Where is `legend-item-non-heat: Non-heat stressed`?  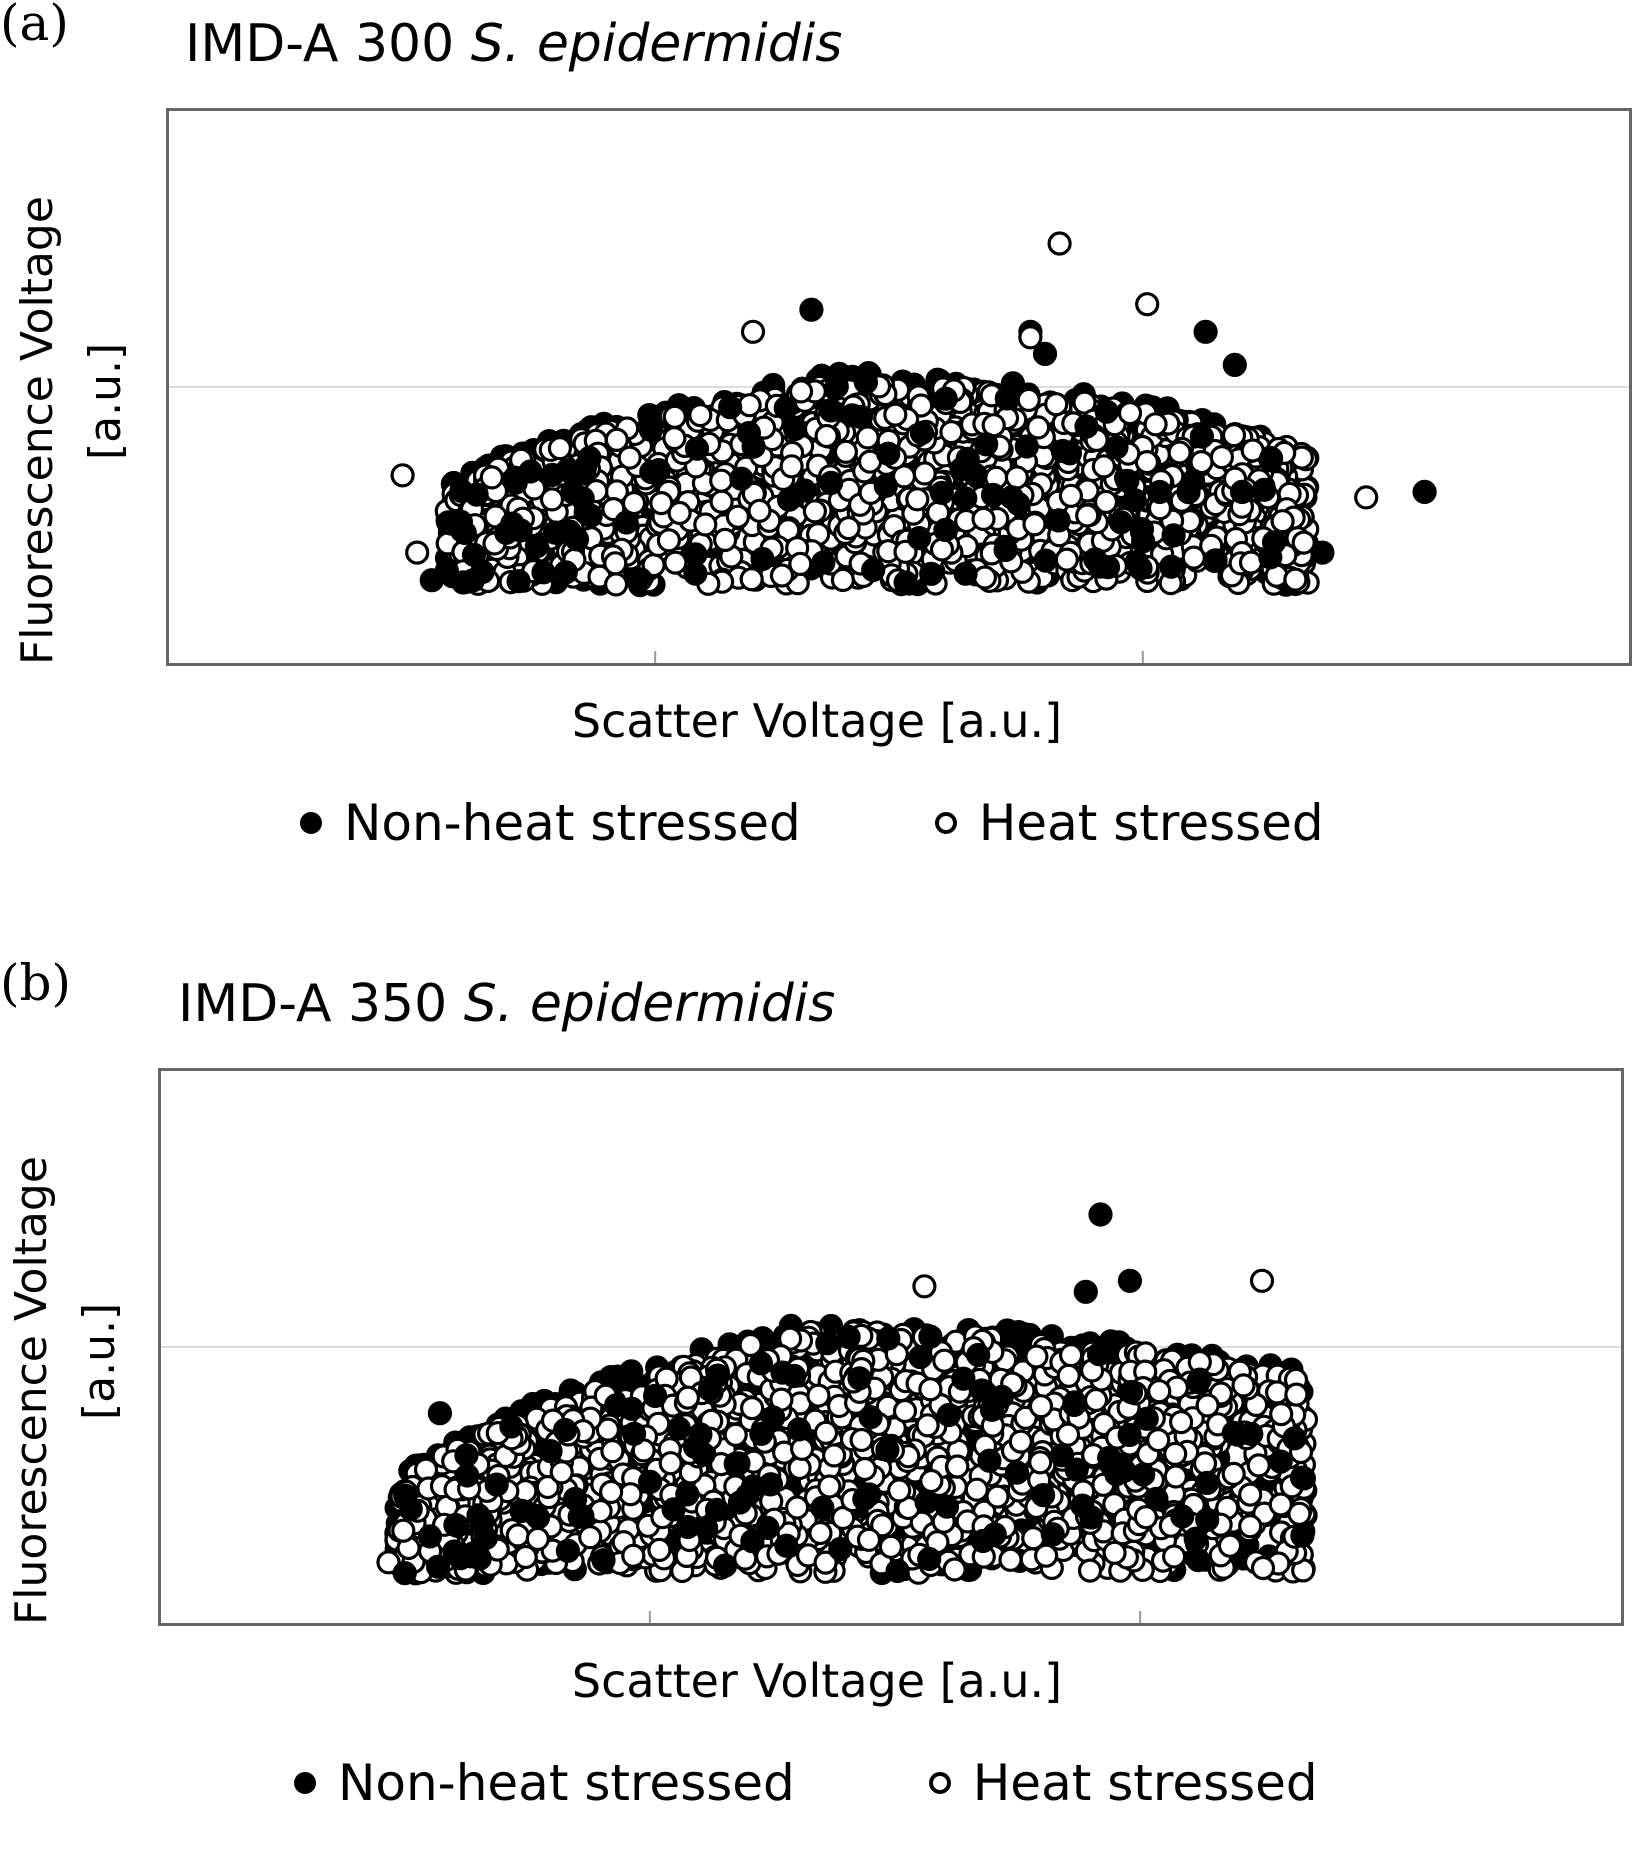
legend-item-non-heat: Non-heat stressed is located at coordinates (550, 823).